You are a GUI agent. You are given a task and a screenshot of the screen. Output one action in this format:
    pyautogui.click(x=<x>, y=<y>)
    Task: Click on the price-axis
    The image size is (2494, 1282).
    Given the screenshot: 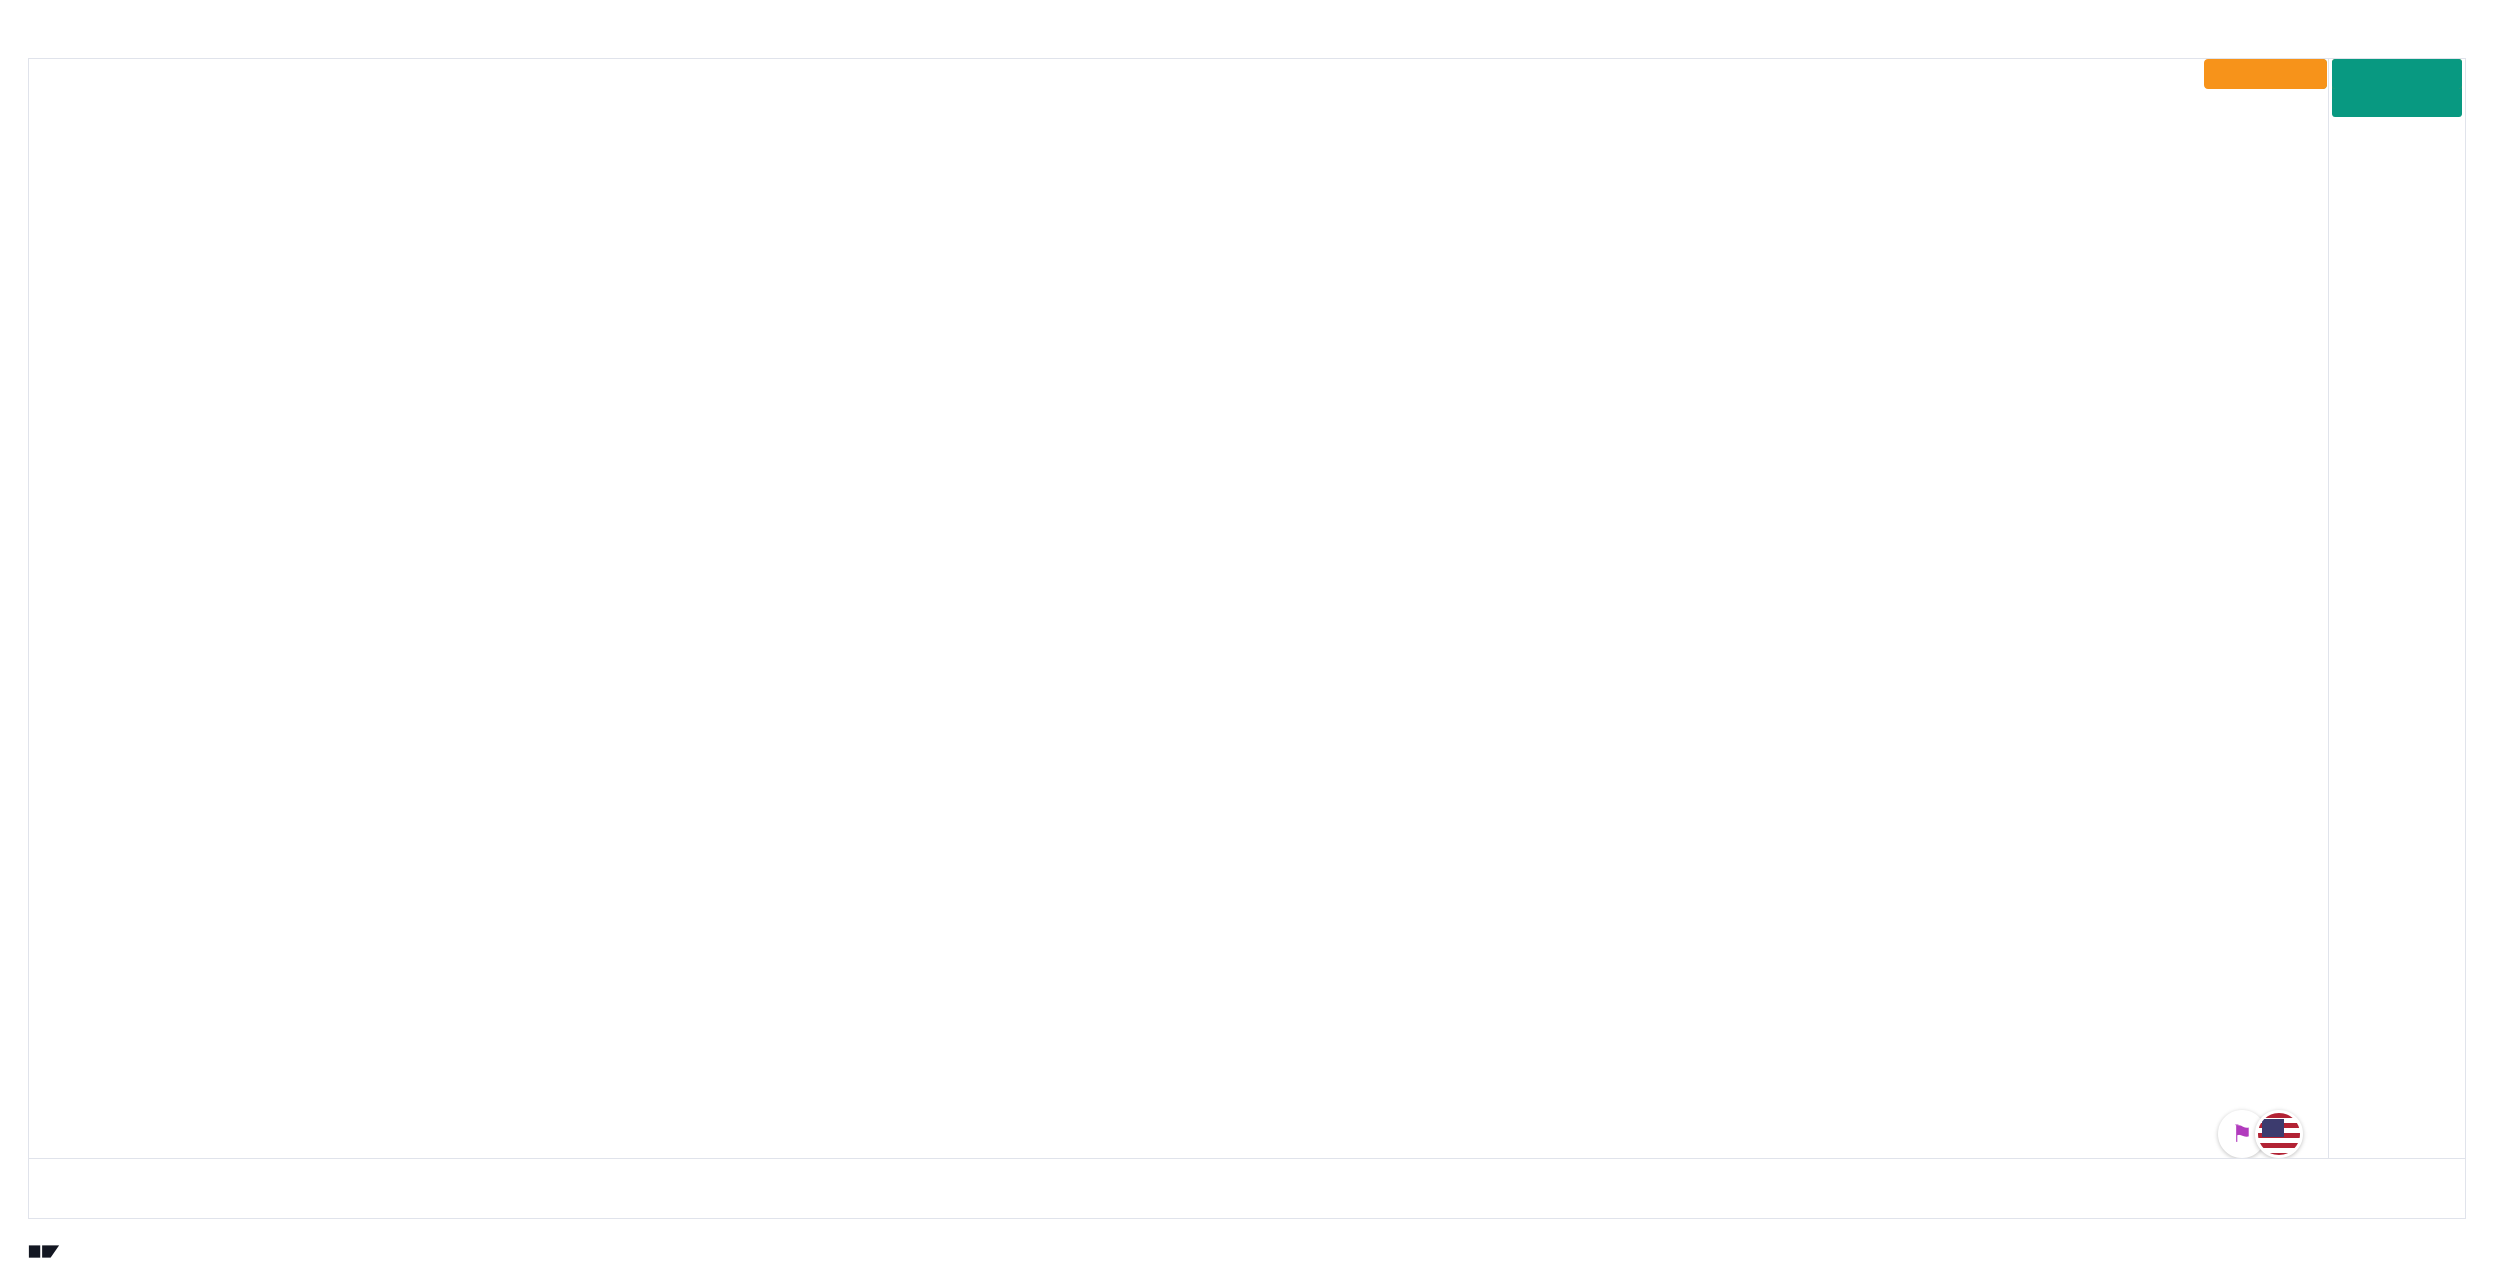 What is the action you would take?
    pyautogui.click(x=2396, y=608)
    